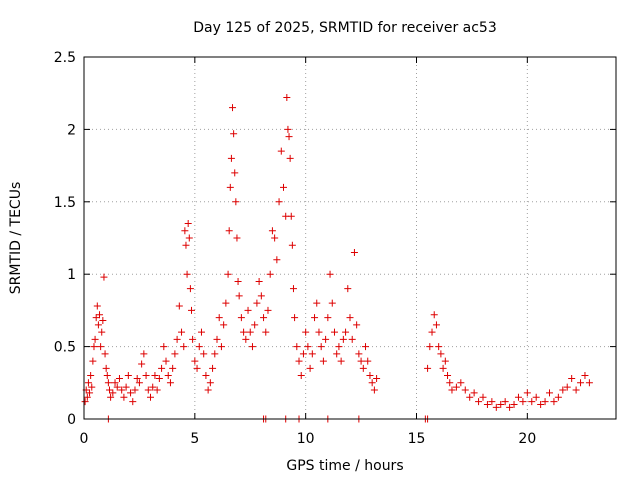  Describe the element at coordinates (84, 439) in the screenshot. I see `x-tick-label: 0` at that location.